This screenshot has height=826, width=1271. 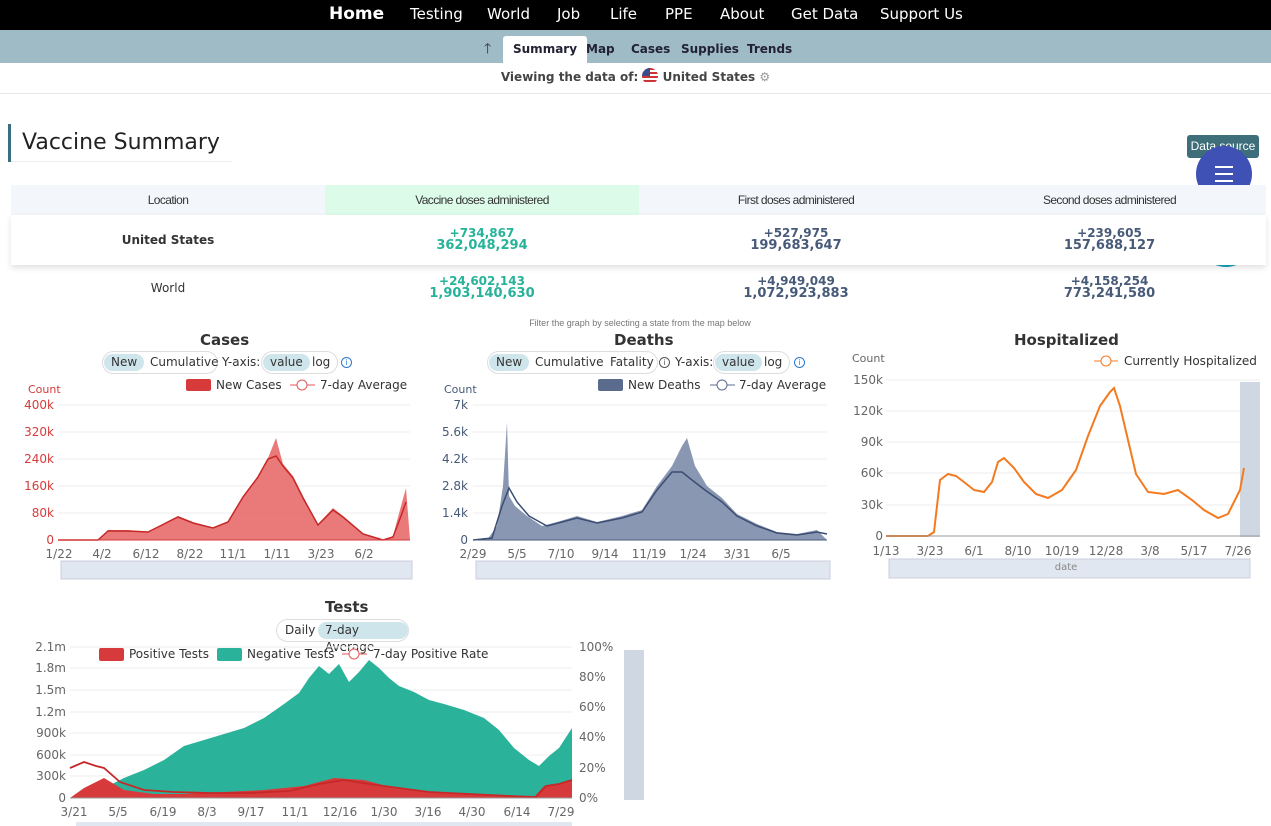 What do you see at coordinates (39, 432) in the screenshot?
I see `y-tick: 320k` at bounding box center [39, 432].